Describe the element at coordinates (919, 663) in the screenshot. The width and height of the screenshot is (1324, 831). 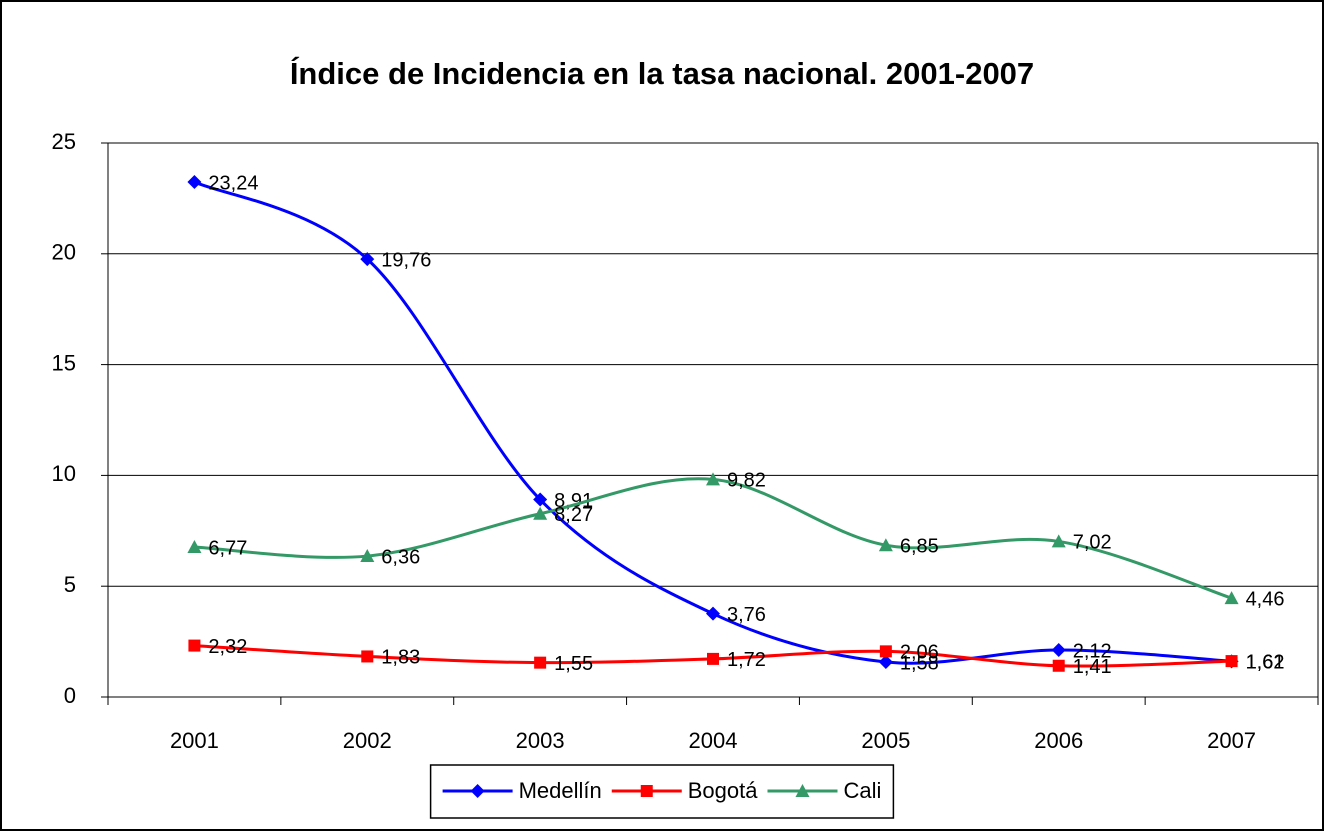
I see `data-label: 1,58` at that location.